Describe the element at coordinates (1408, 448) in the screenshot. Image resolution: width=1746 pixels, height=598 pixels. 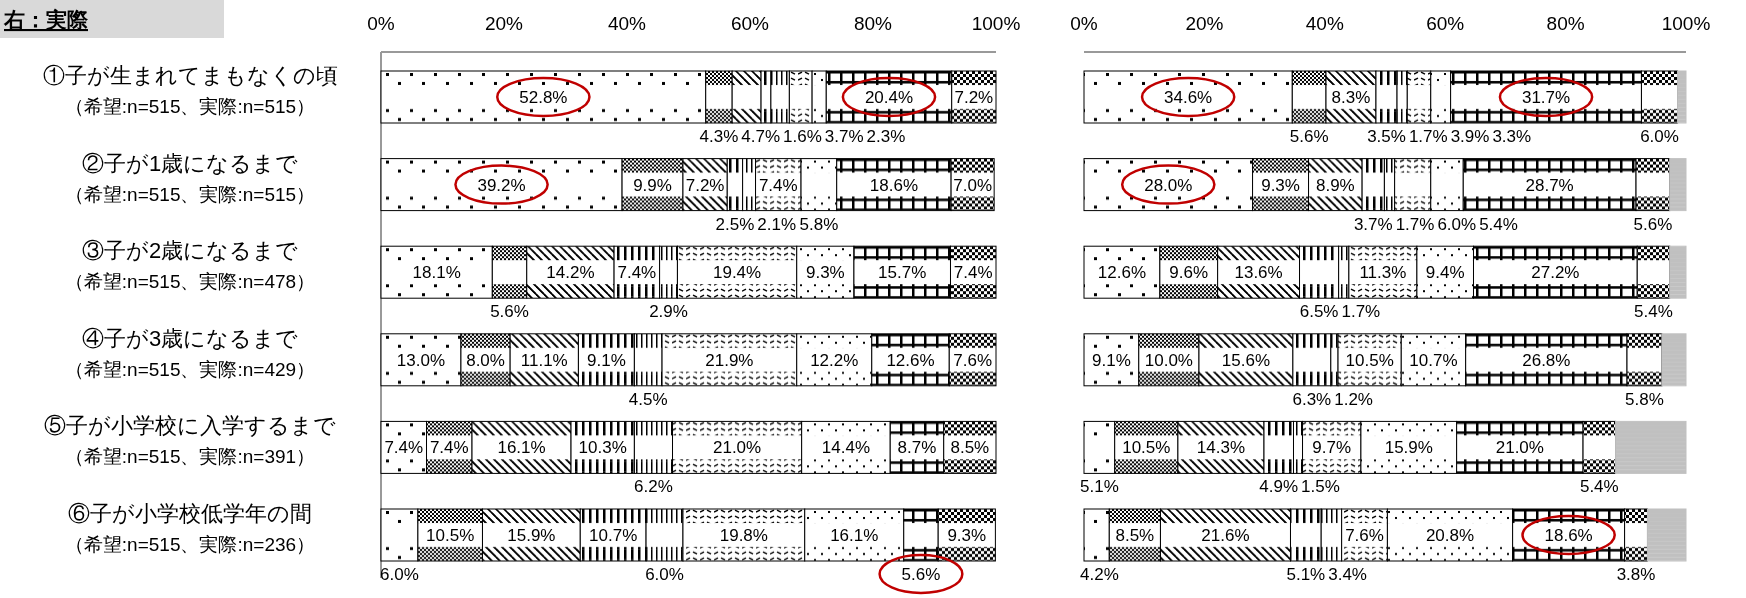
I see `data-label: 15.9%` at that location.